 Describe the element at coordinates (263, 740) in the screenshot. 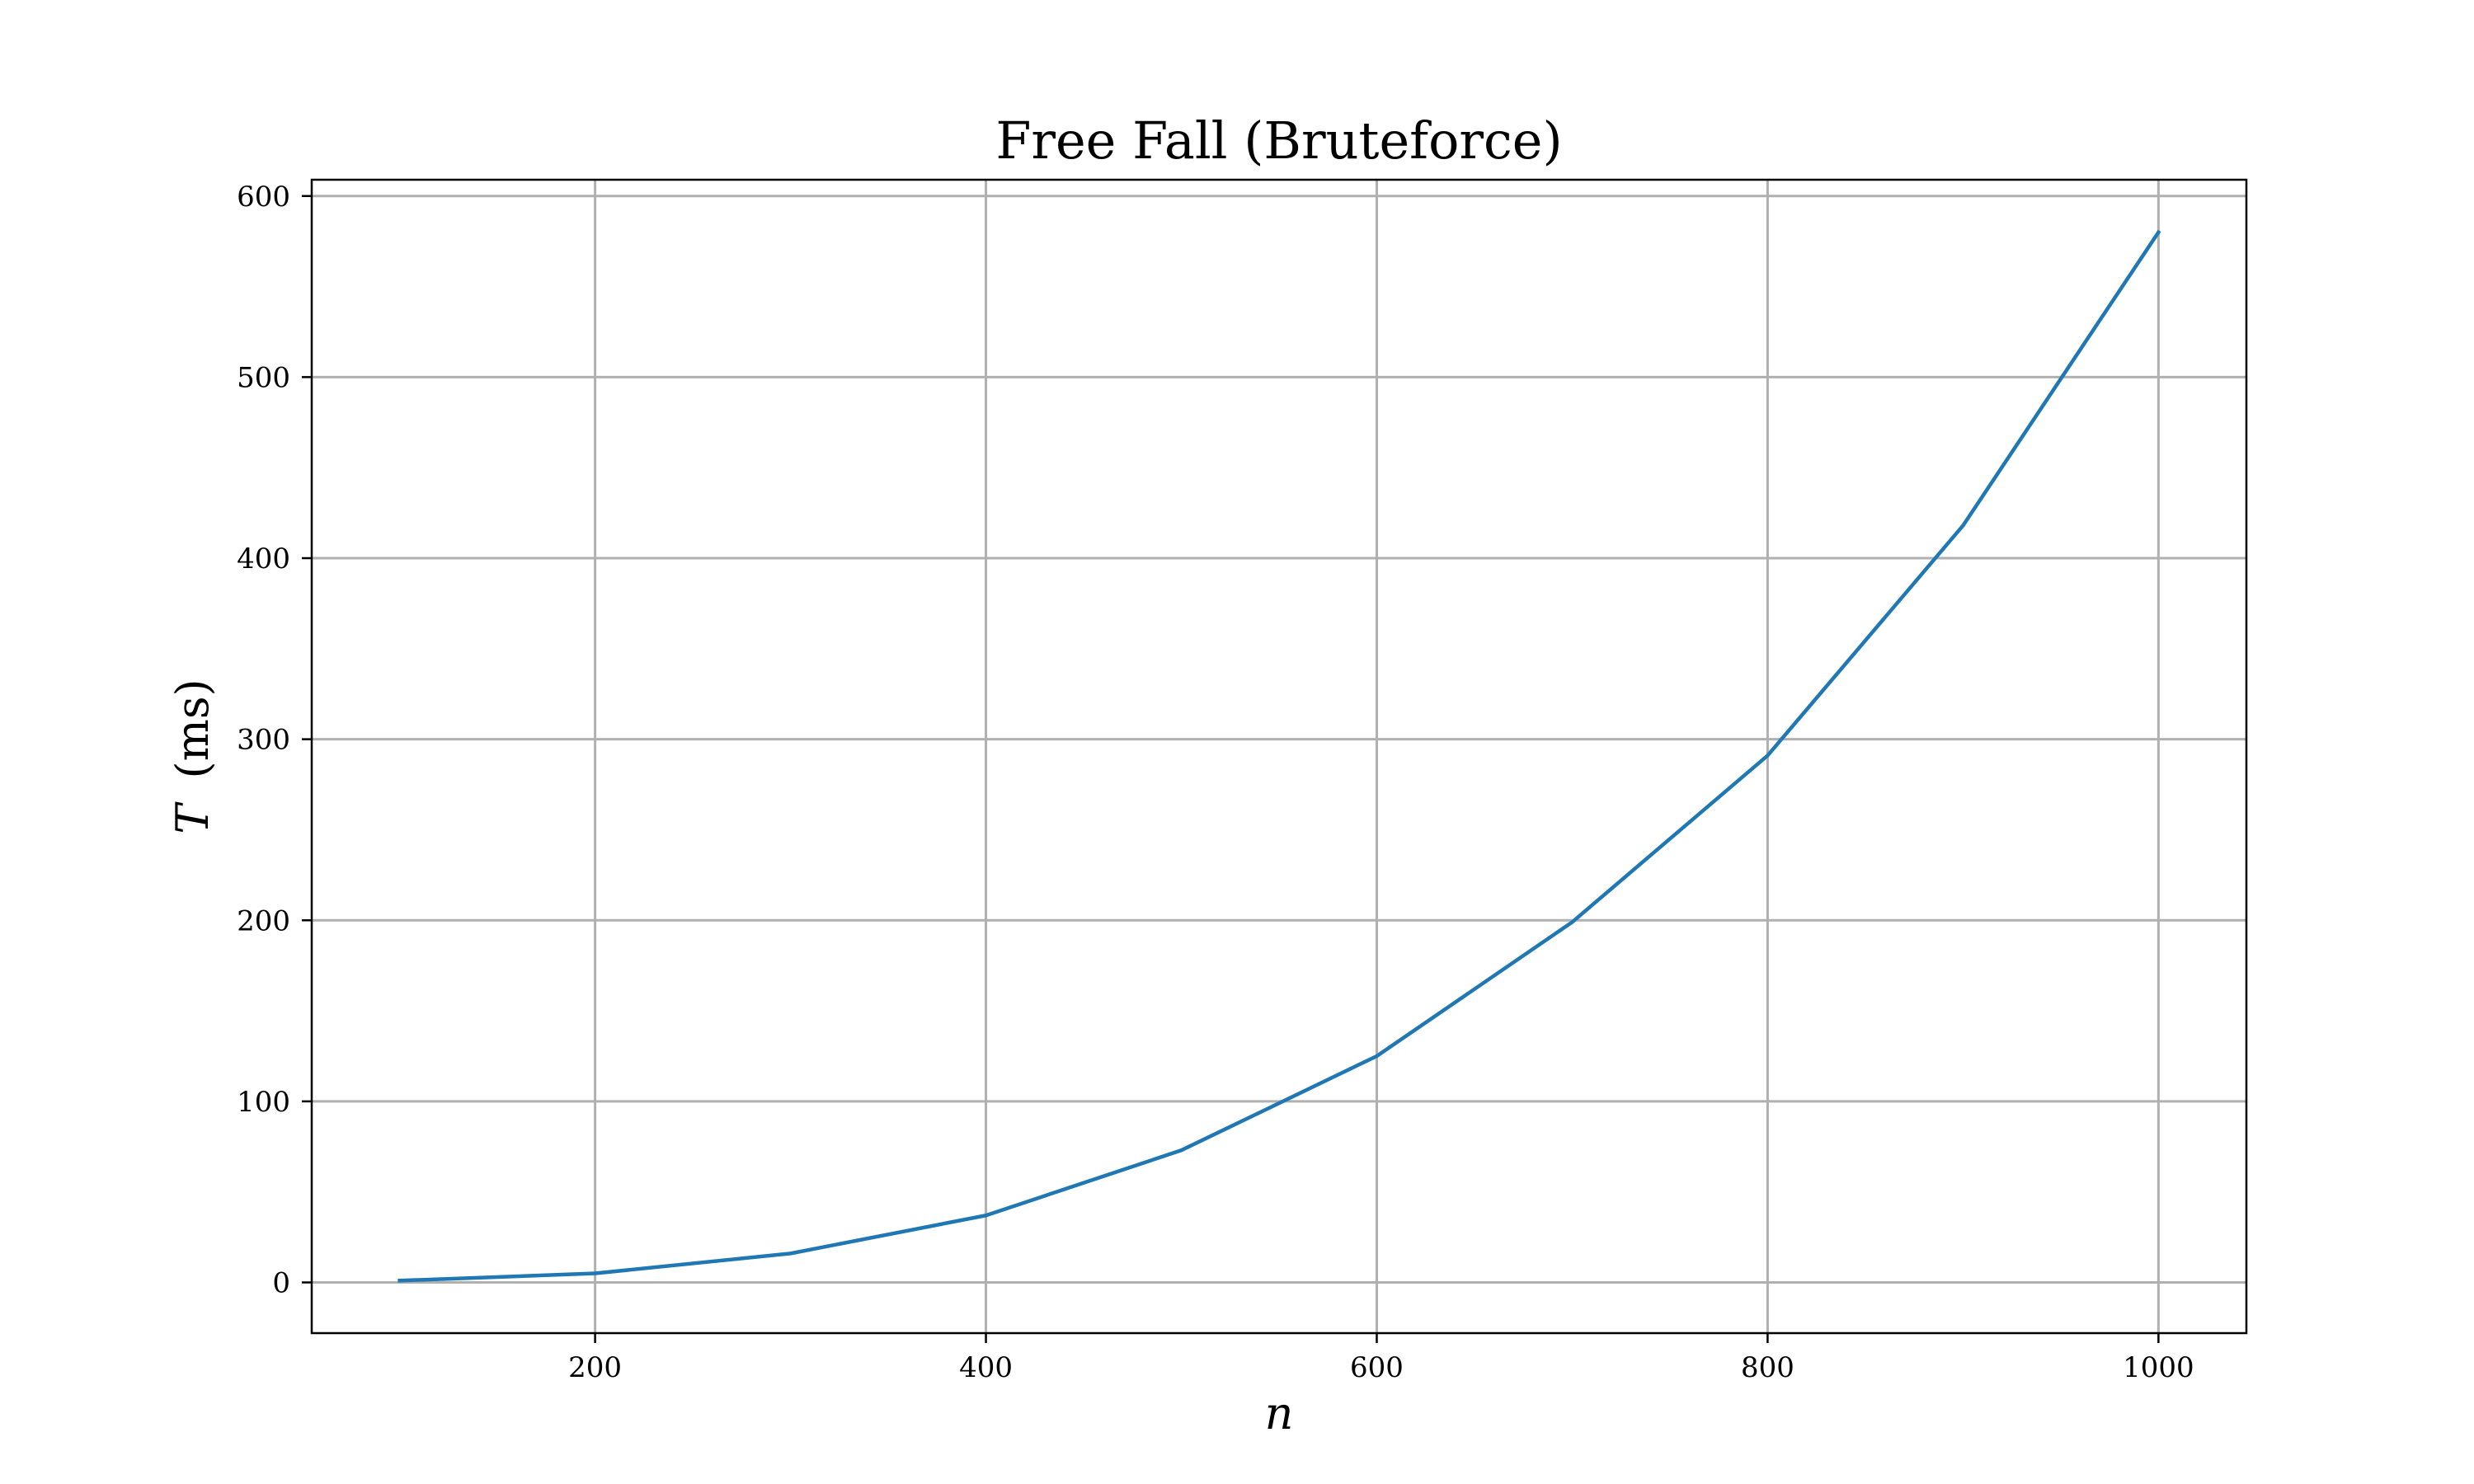

I see `y-tick-label: 300` at that location.